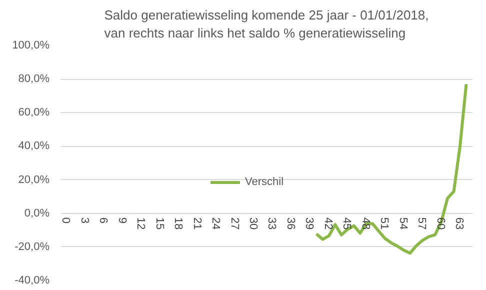 The width and height of the screenshot is (486, 290). What do you see at coordinates (32, 280) in the screenshot?
I see `y-tick-label: -40,0%` at bounding box center [32, 280].